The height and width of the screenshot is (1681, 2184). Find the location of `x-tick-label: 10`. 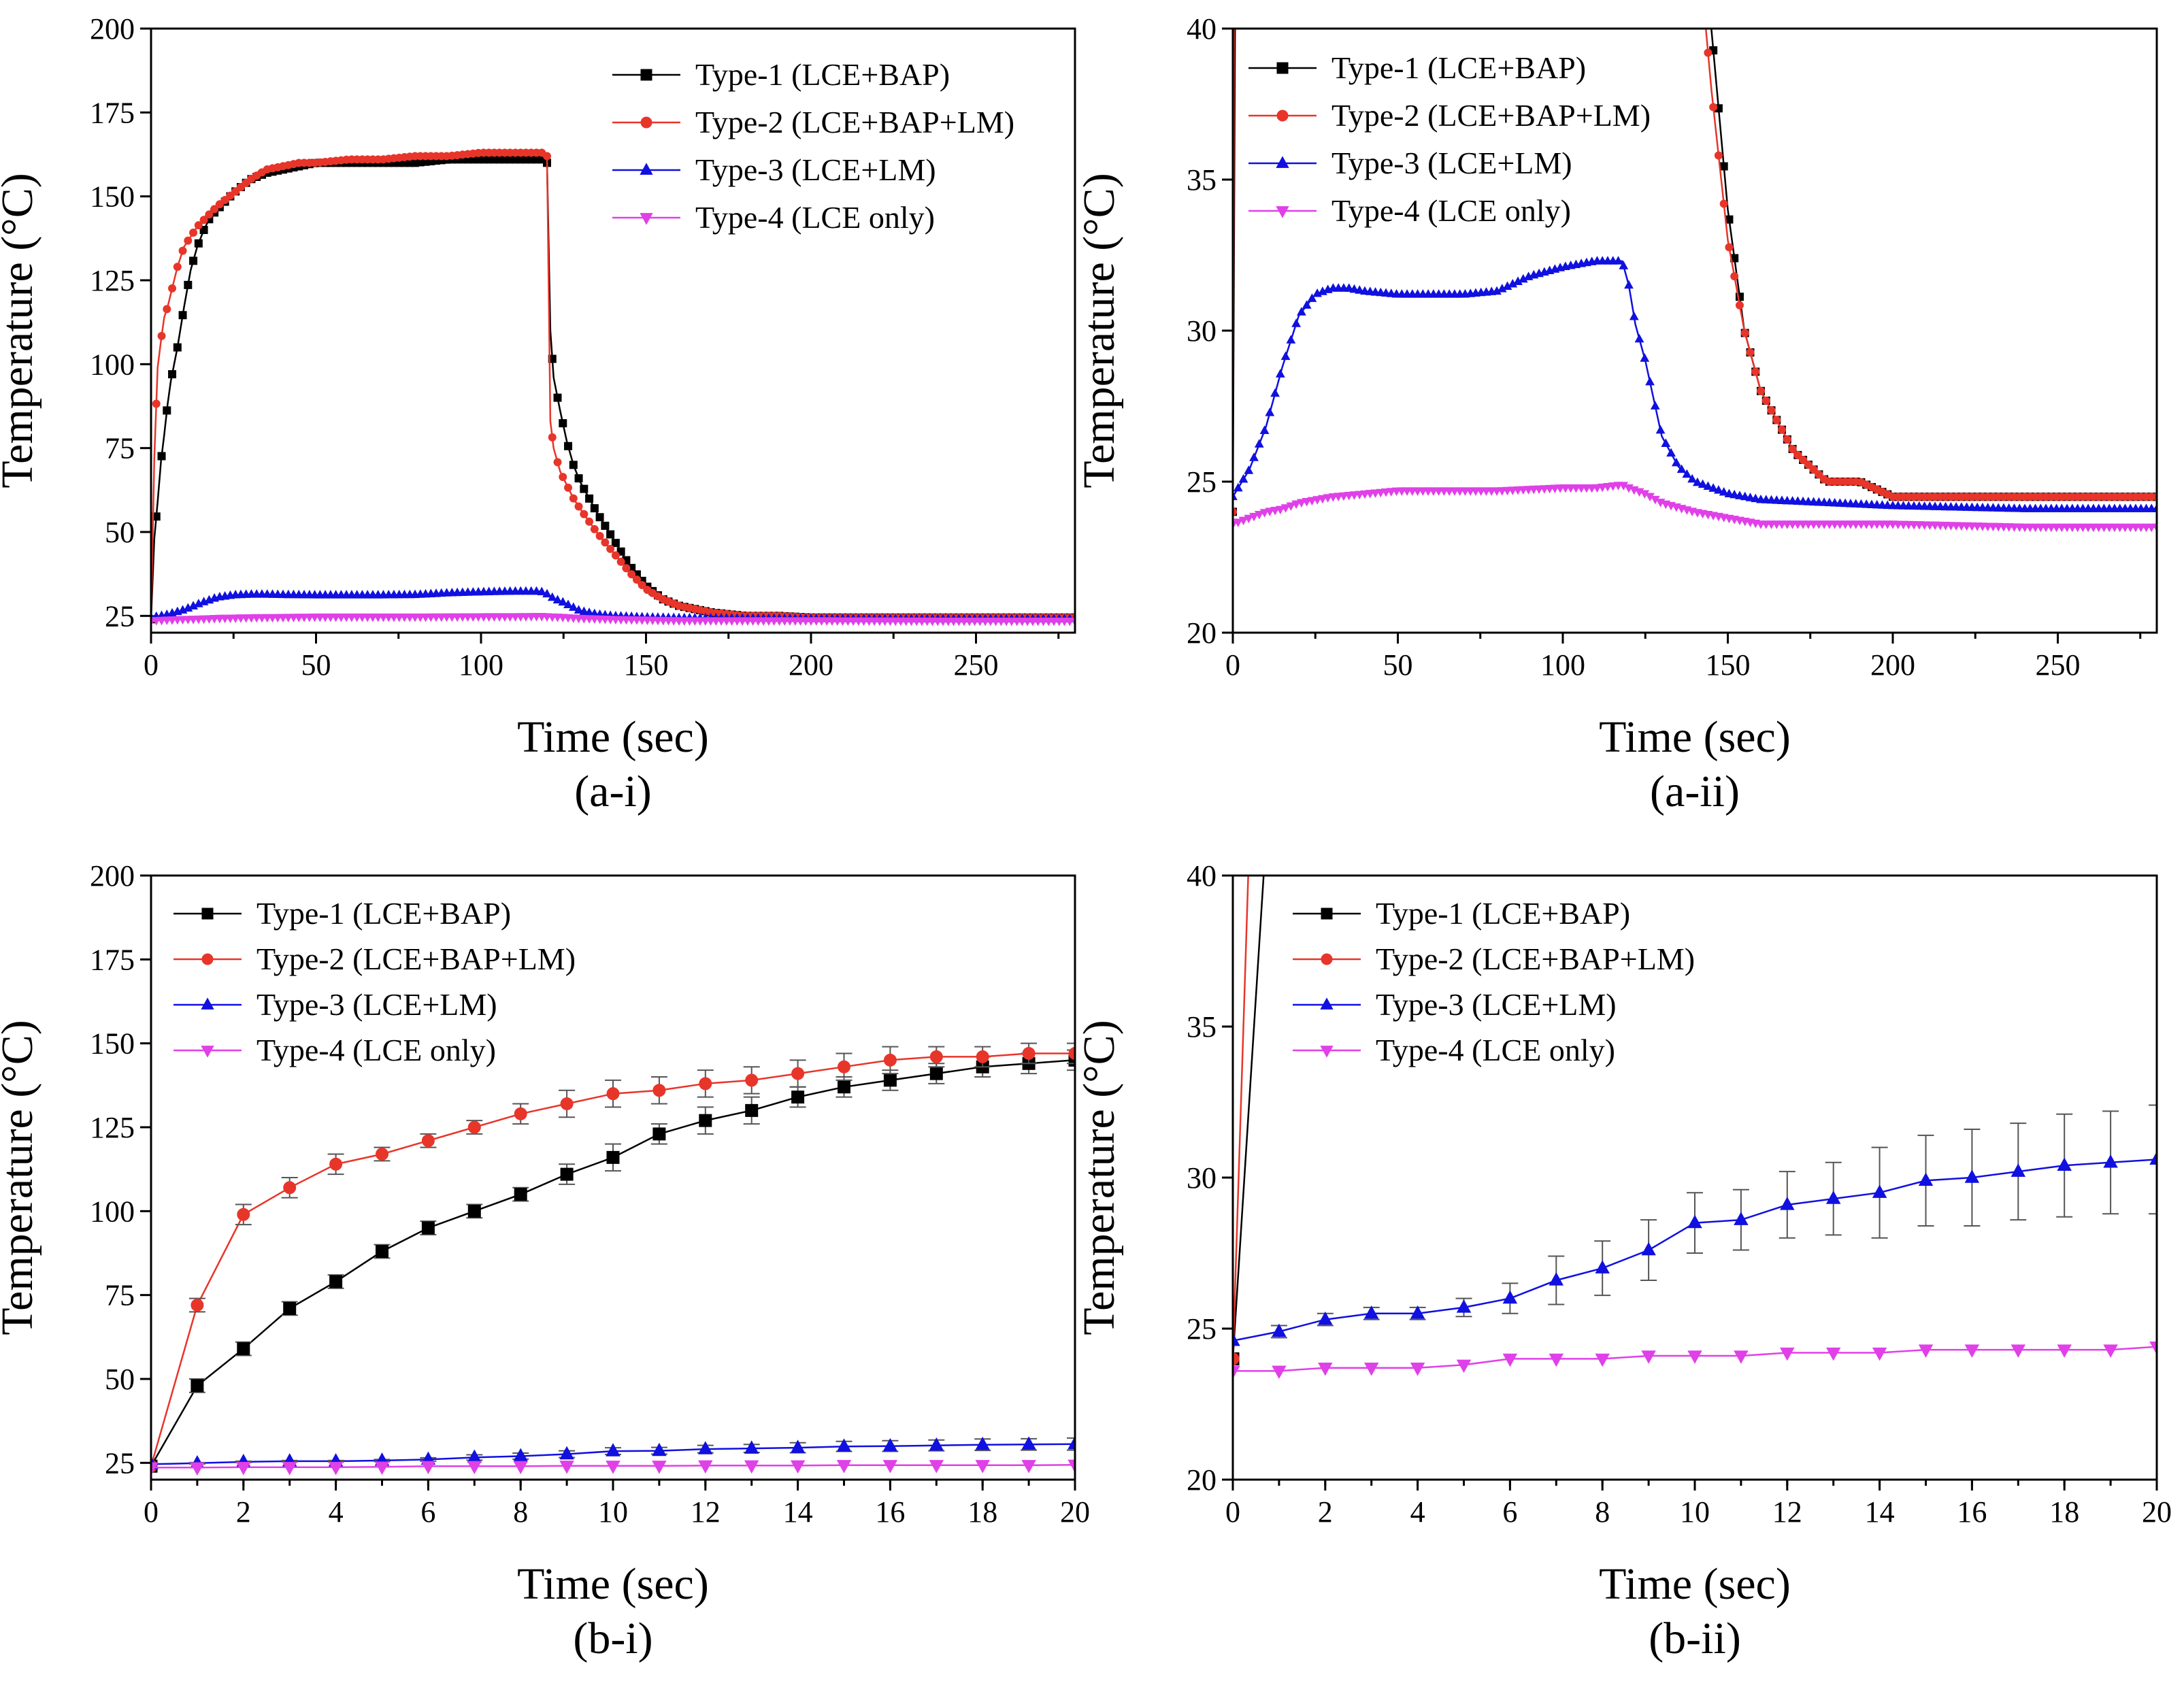

x-tick-label: 10 is located at coordinates (1695, 1512).